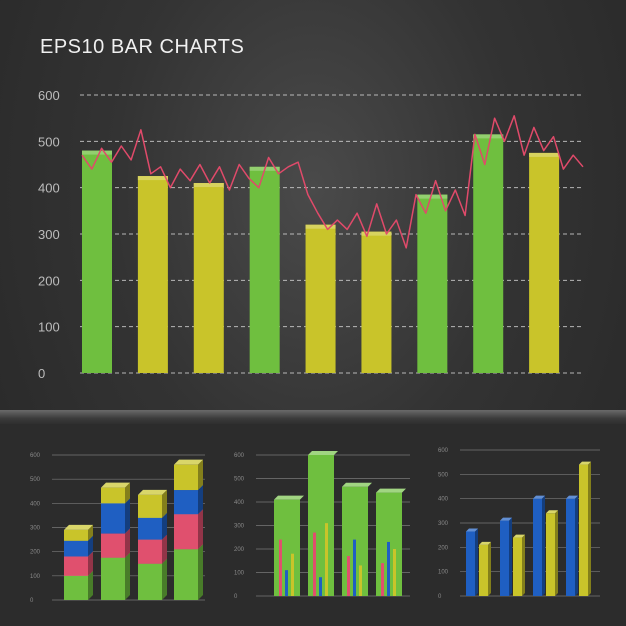  I want to click on stack-bar-1-seg-0-front, so click(113, 578).